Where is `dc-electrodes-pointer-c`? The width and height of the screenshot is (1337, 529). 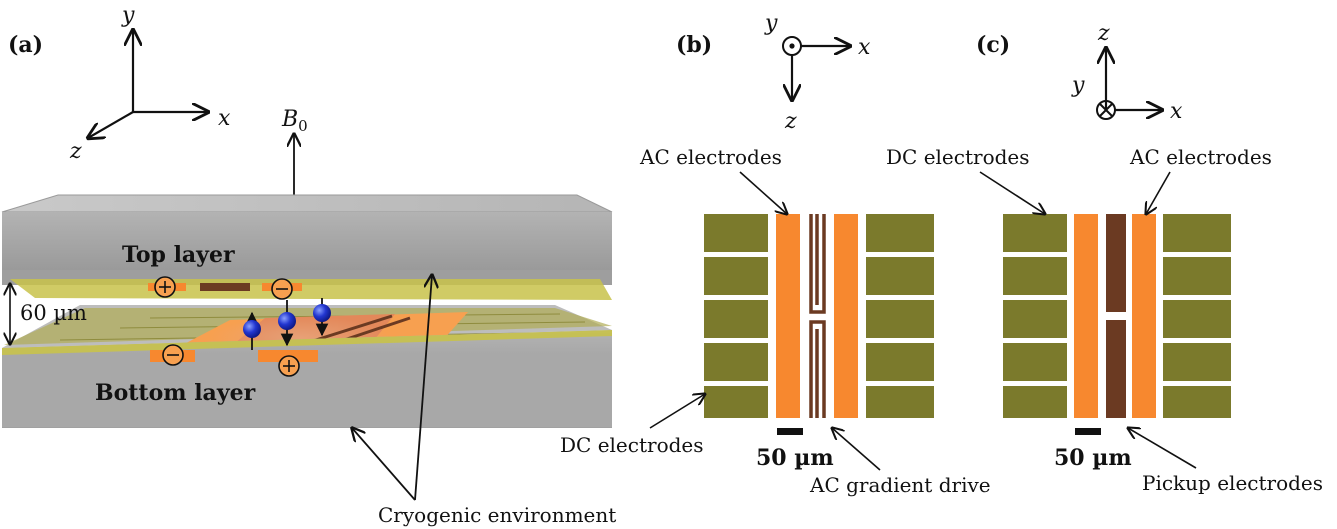 dc-electrodes-pointer-c is located at coordinates (1012, 192).